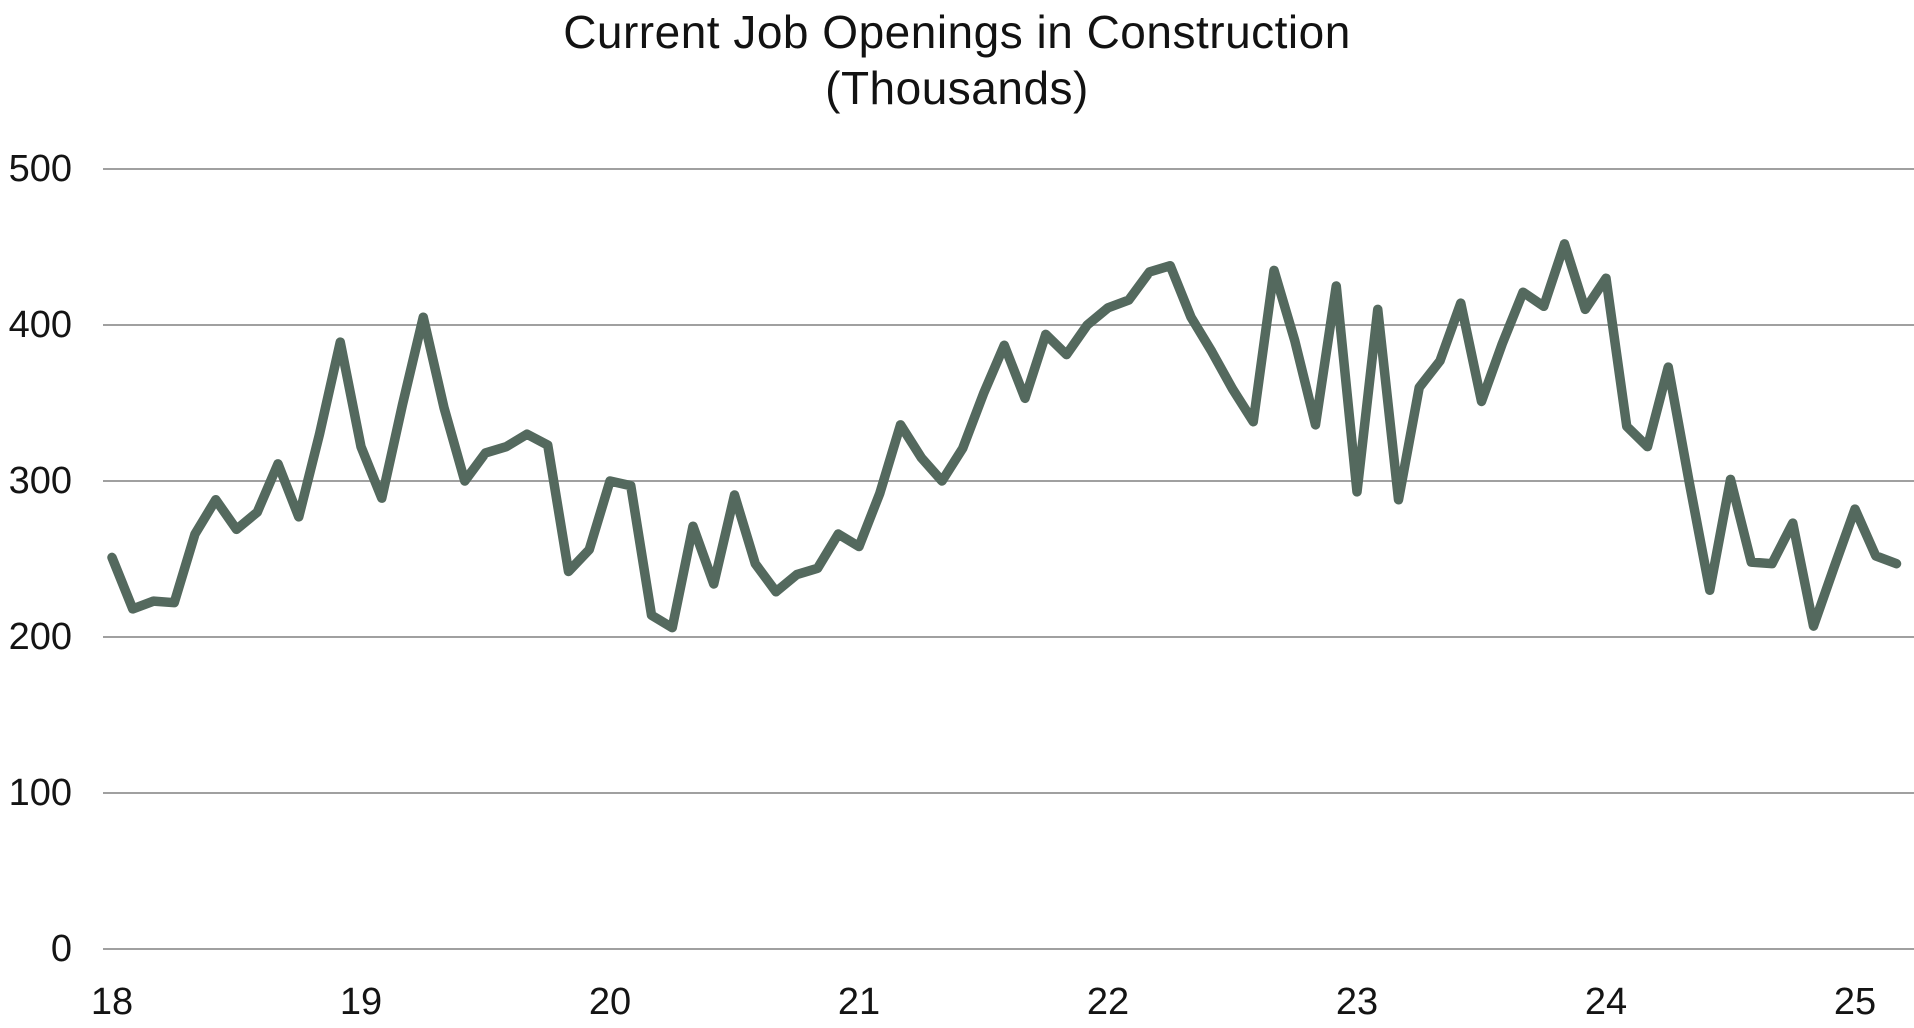  What do you see at coordinates (40, 793) in the screenshot?
I see `y-tick-label: 100` at bounding box center [40, 793].